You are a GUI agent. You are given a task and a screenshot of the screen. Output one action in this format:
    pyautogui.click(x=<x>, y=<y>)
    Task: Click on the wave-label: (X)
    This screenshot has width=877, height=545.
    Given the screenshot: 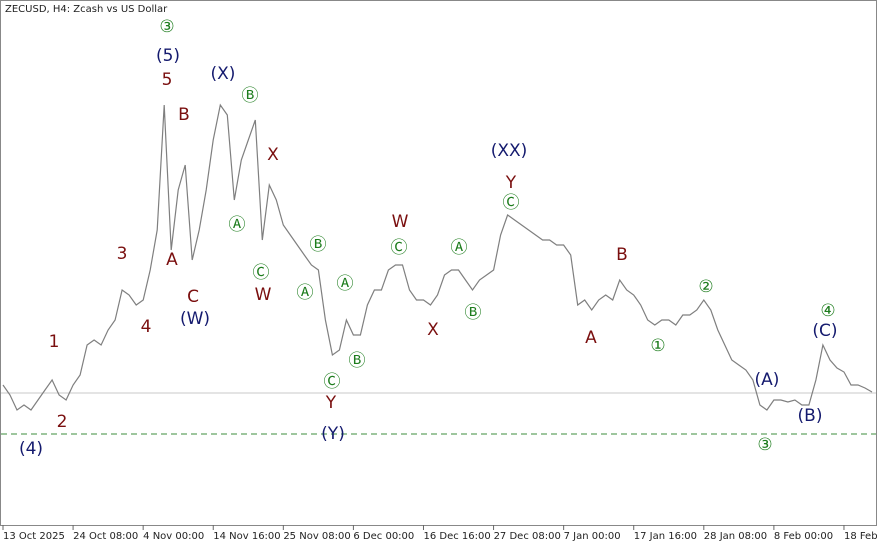 What is the action you would take?
    pyautogui.click(x=223, y=74)
    